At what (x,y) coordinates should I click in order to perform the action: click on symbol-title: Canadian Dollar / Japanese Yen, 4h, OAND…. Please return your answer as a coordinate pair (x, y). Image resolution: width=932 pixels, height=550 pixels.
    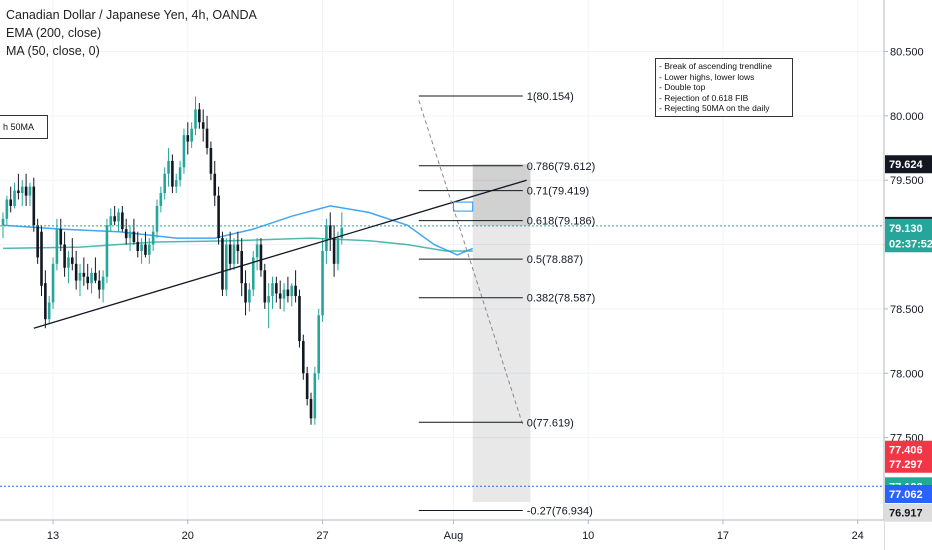
    Looking at the image, I should click on (131, 15).